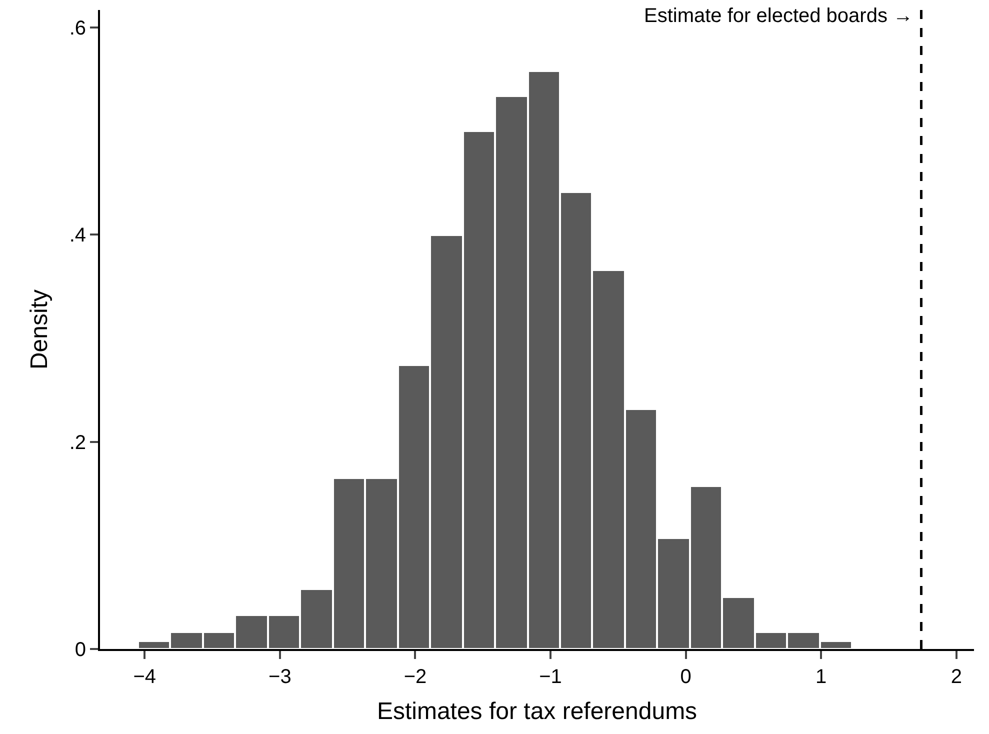 The width and height of the screenshot is (989, 734). Describe the element at coordinates (39, 329) in the screenshot. I see `y-axis-title: Density` at that location.